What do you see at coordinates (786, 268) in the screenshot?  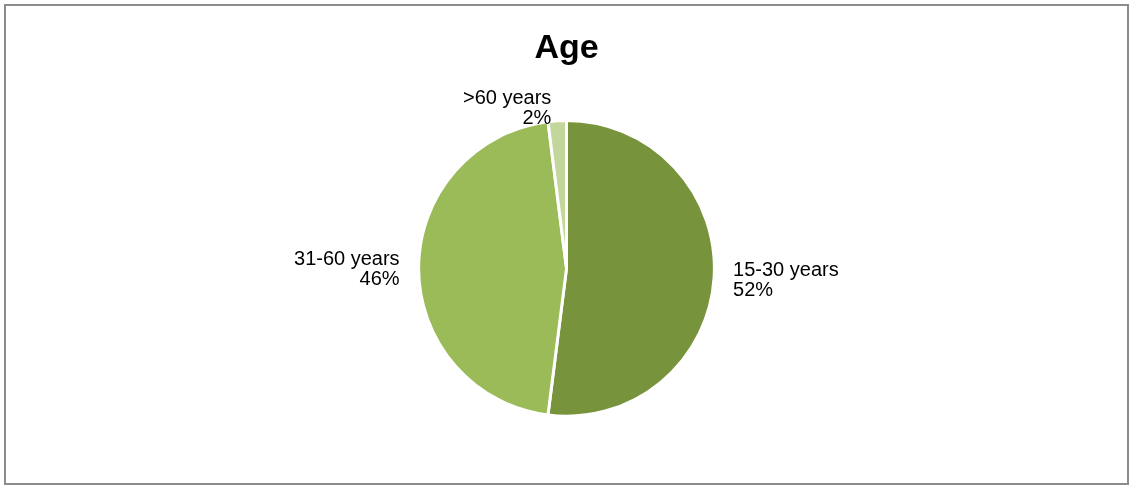 I see `slice-label: 15-30 years` at bounding box center [786, 268].